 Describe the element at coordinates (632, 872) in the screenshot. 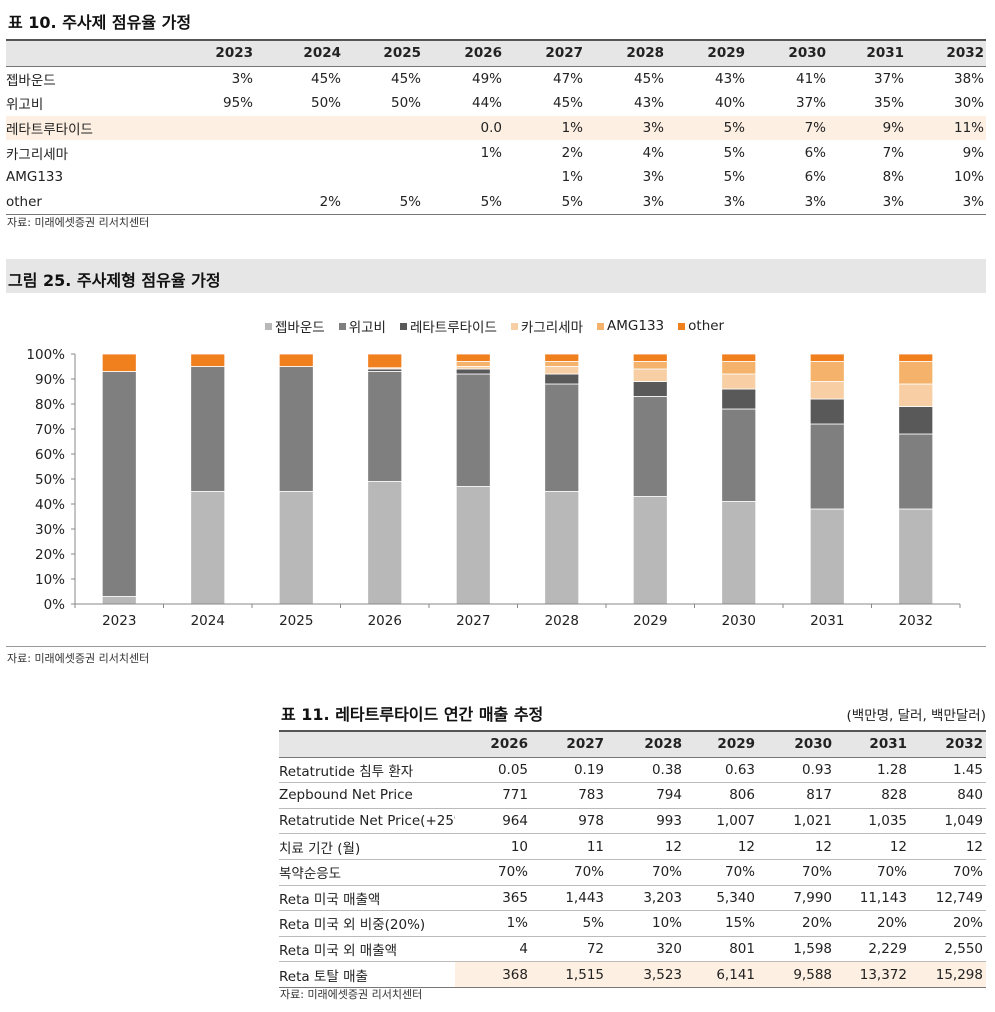

I see `table-row: 복약순응도 70% 70% 70% 70% 70% 70% 70%` at that location.